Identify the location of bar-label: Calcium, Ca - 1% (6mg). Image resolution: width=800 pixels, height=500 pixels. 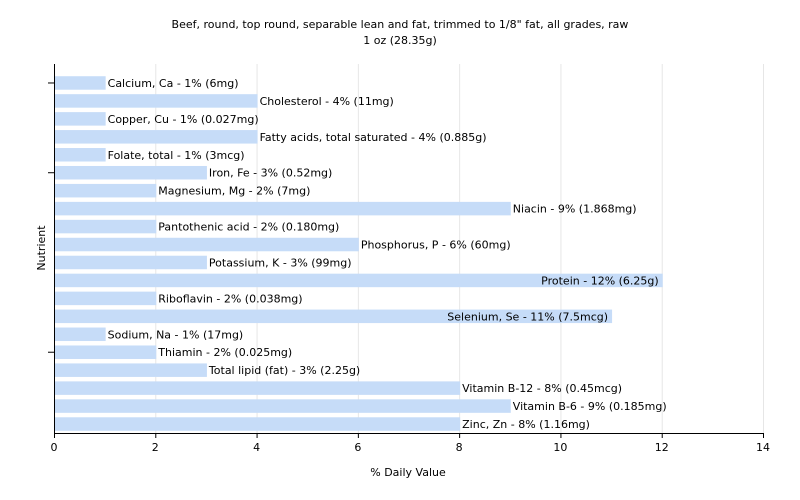
(173, 83).